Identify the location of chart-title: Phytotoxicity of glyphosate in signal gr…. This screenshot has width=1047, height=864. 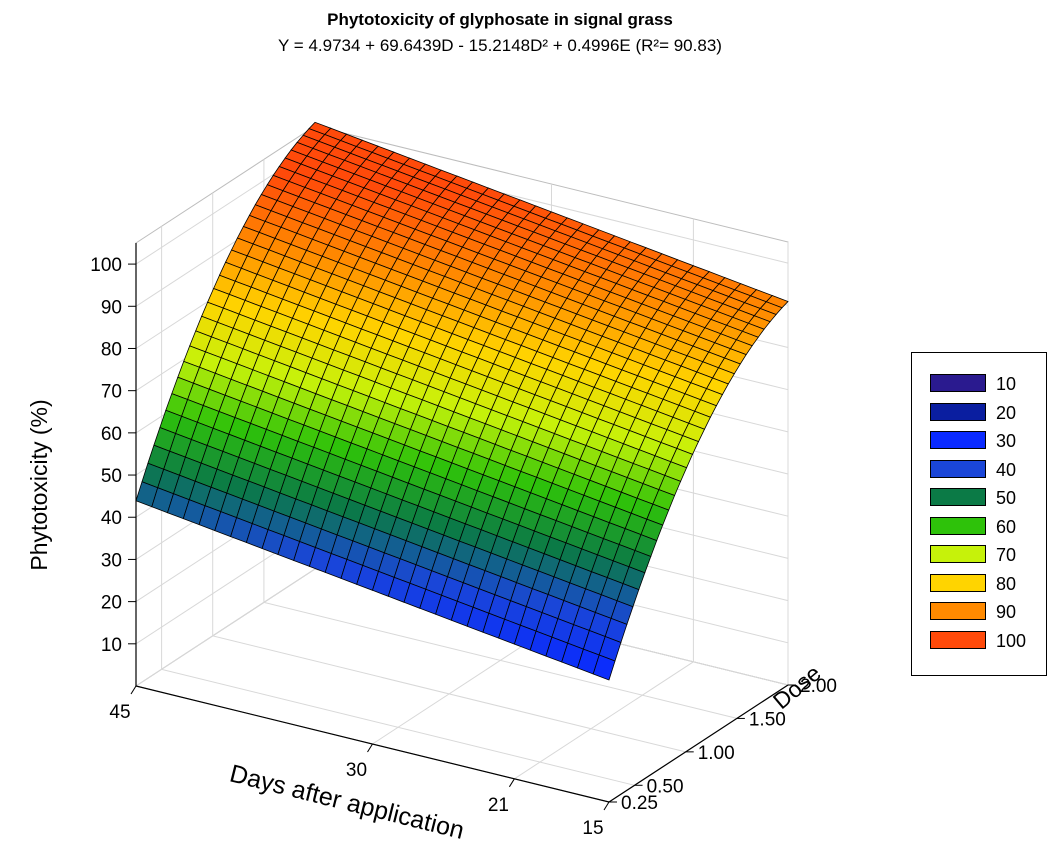
(500, 19).